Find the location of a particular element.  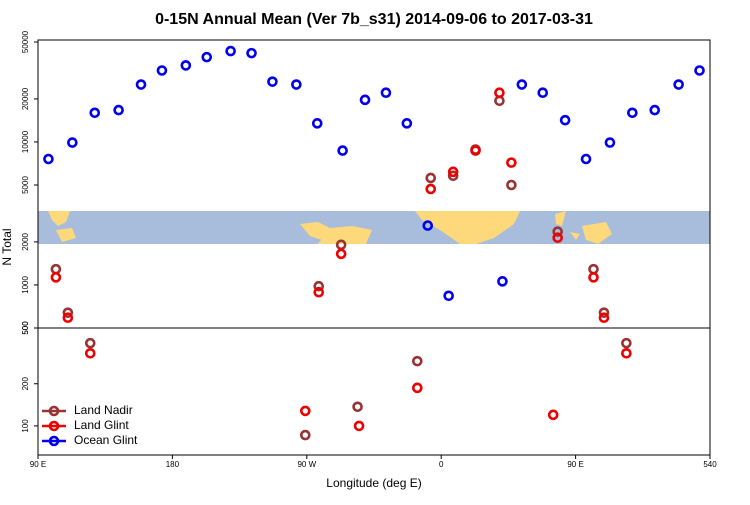

y-tick-label: 500 is located at coordinates (25, 328).